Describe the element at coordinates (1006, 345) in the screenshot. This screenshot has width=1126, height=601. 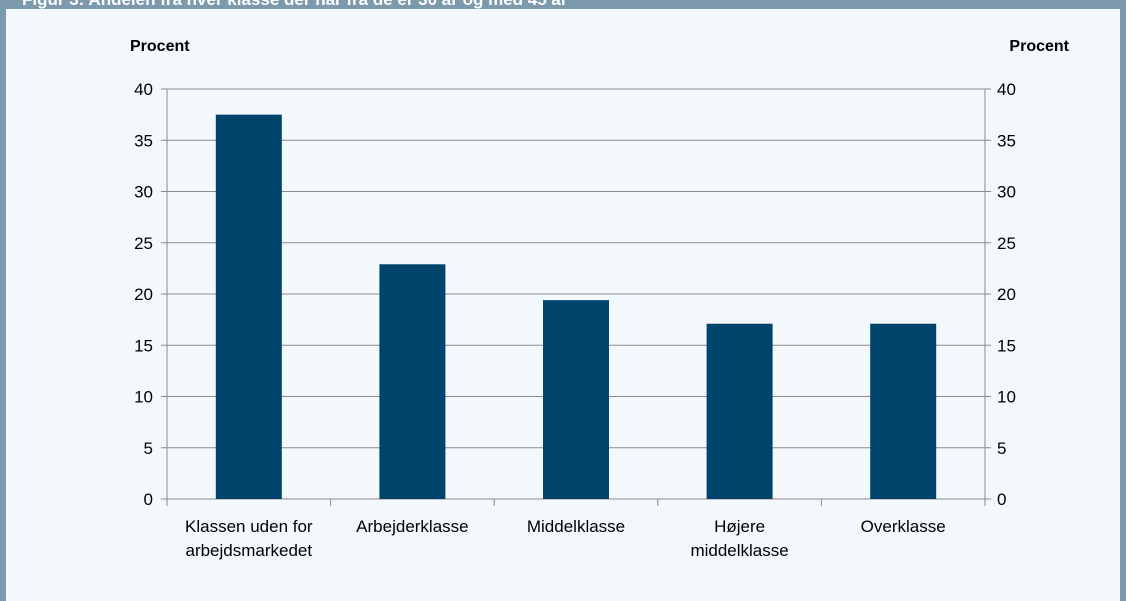
I see `y-tick-label-right: 15` at that location.